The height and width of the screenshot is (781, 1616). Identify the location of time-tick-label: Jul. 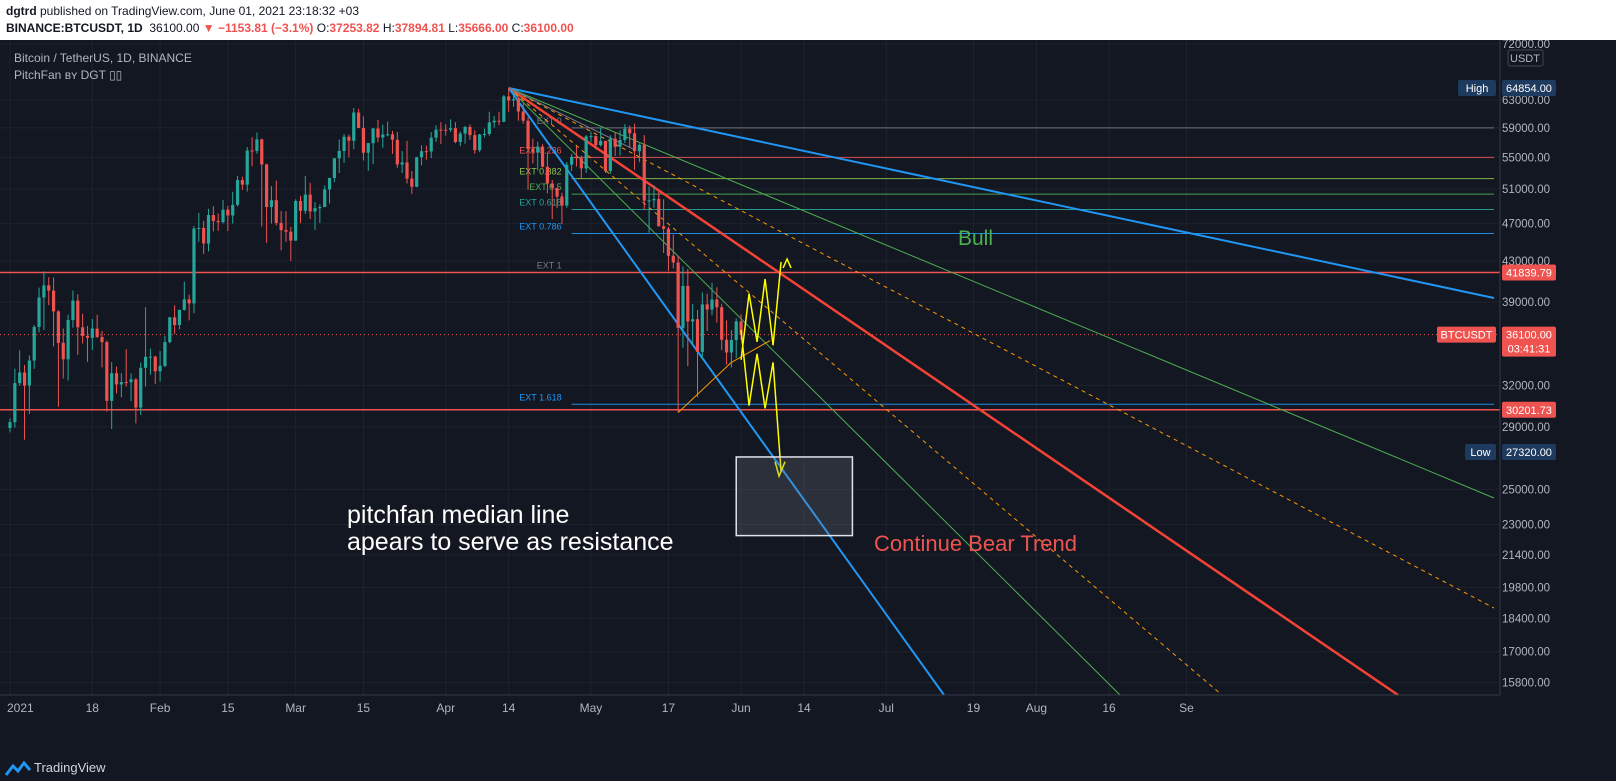
(886, 708).